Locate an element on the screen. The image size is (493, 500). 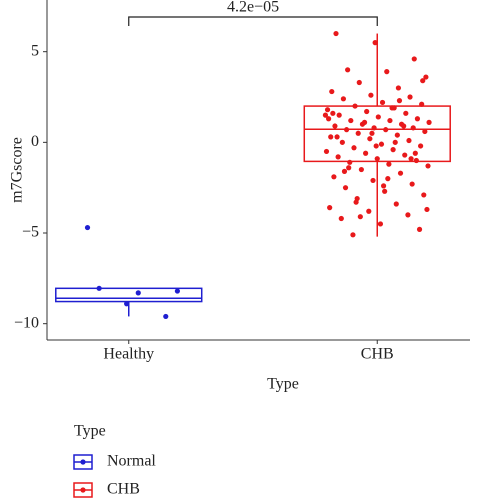
legend-label: Normal is located at coordinates (131, 461).